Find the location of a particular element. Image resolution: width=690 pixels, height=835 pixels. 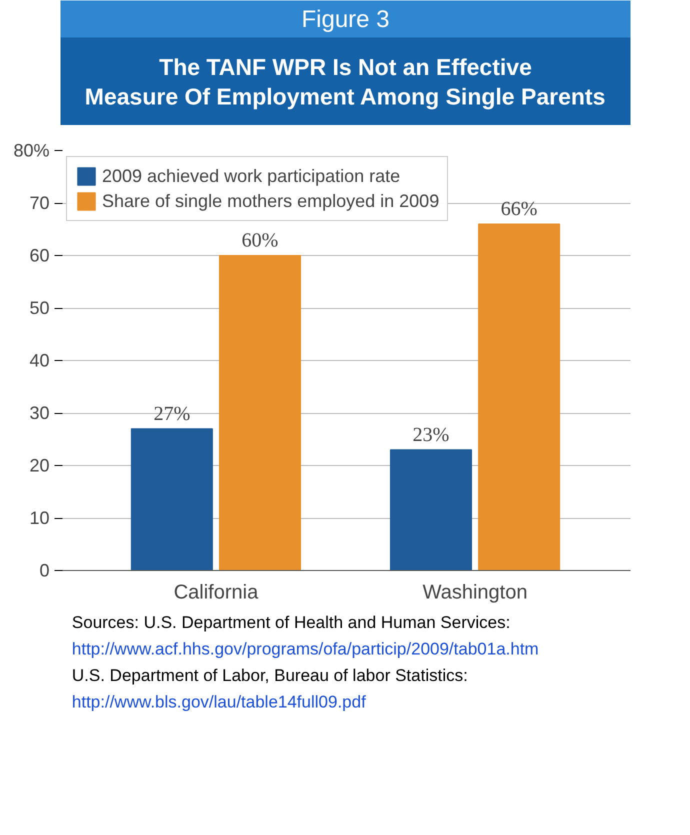

text: http://www.acf.hhs.gov/programs/ofa/particip/2009/tab01a.htm is located at coordinates (305, 648).